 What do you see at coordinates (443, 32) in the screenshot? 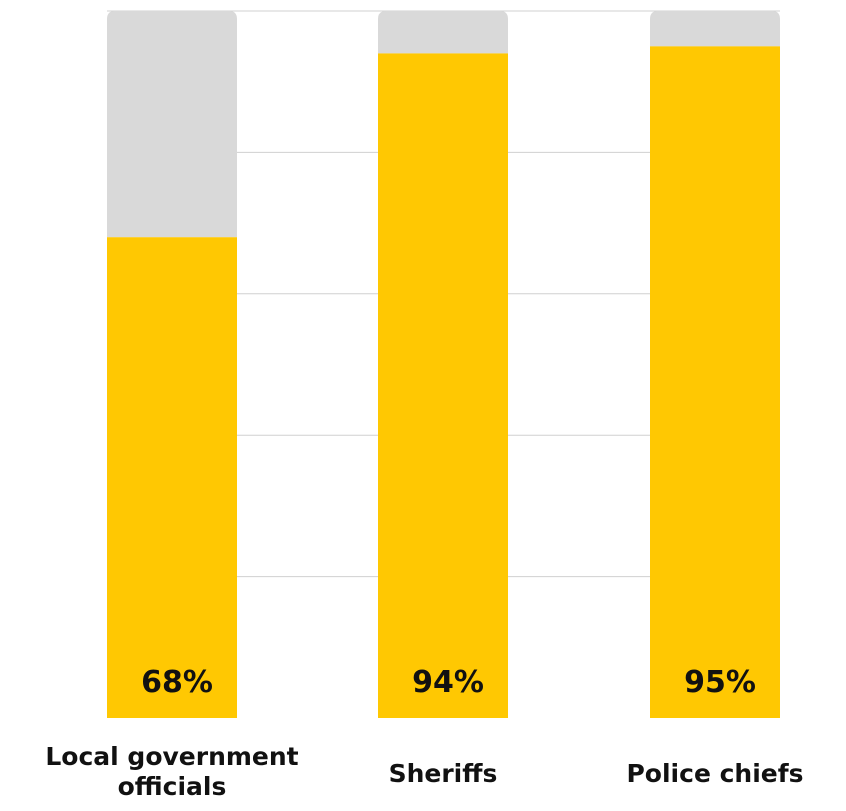
I see `remainder-bar-sheriffs` at bounding box center [443, 32].